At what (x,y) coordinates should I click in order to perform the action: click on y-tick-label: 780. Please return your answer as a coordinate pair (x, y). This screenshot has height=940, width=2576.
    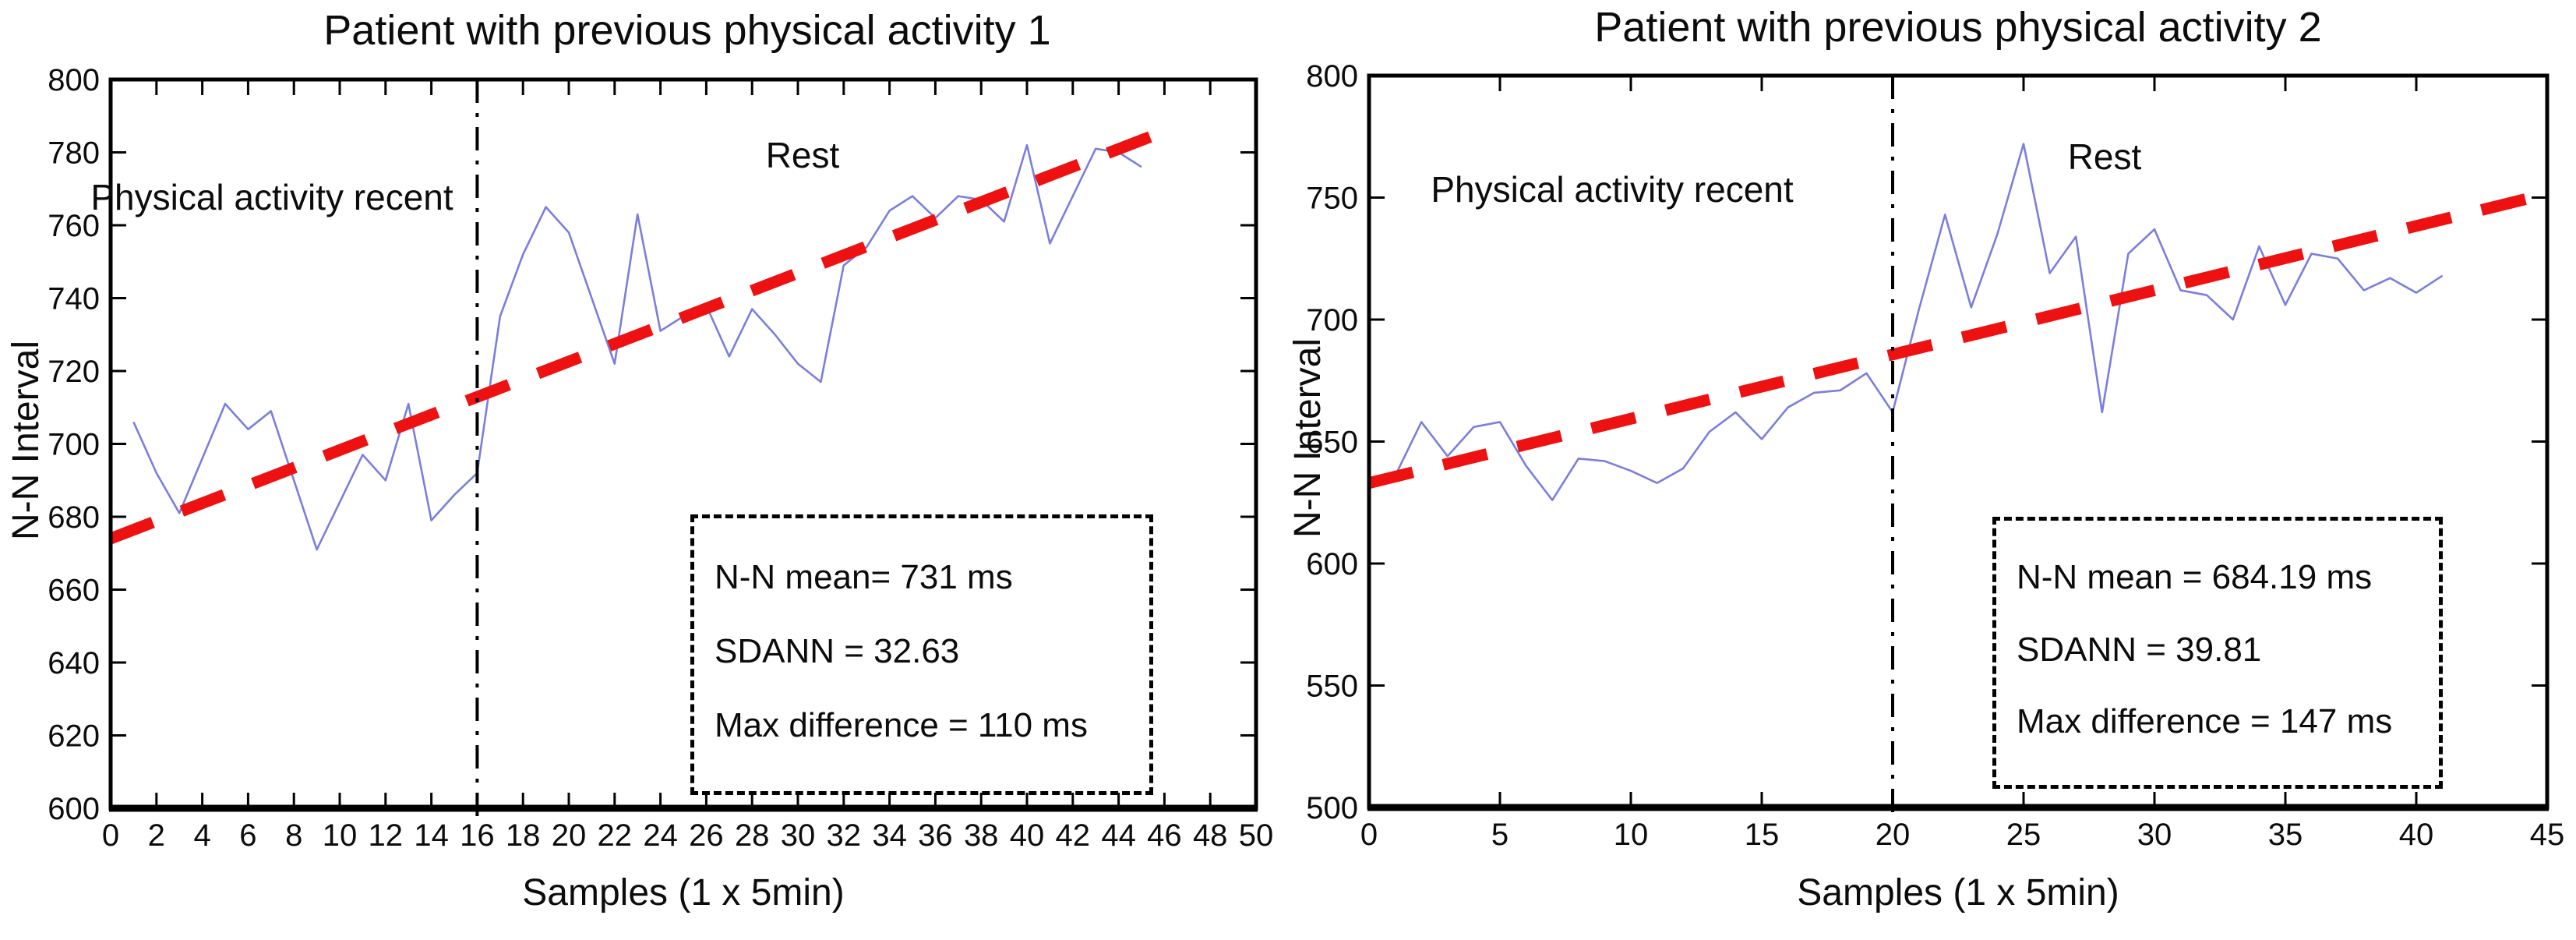
    Looking at the image, I should click on (74, 153).